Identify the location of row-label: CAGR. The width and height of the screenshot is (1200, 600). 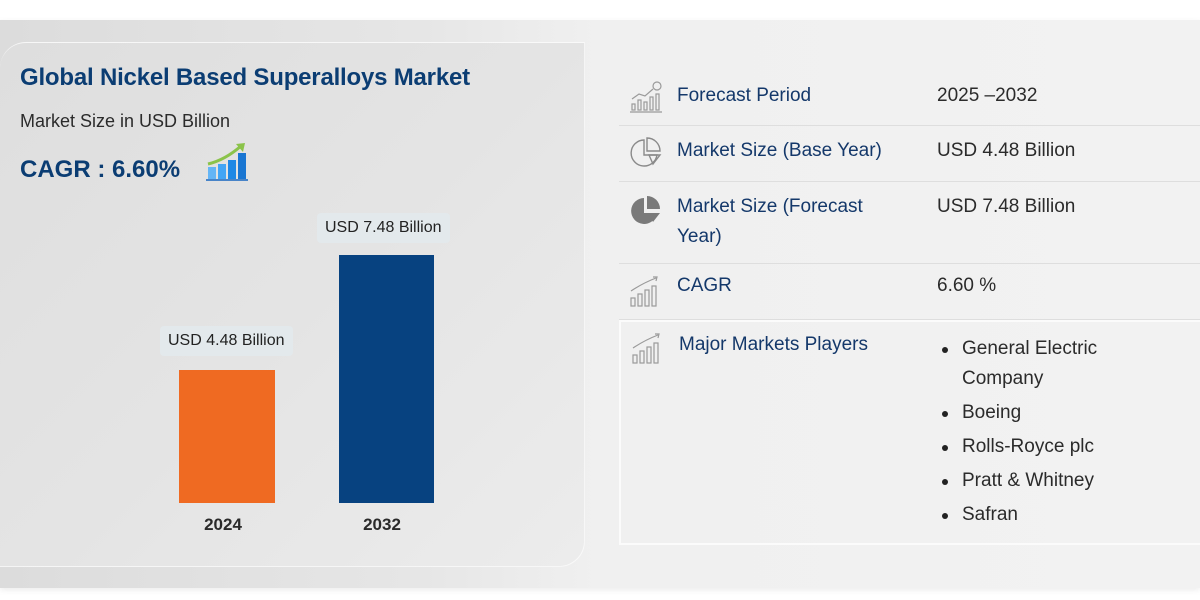
(704, 285).